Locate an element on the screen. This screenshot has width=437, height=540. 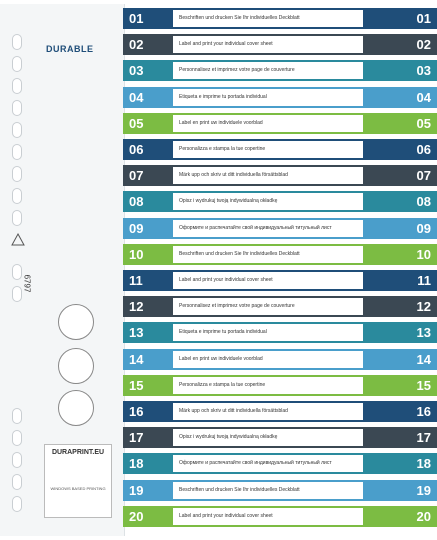
printer-icon is located at coordinates (76, 366).